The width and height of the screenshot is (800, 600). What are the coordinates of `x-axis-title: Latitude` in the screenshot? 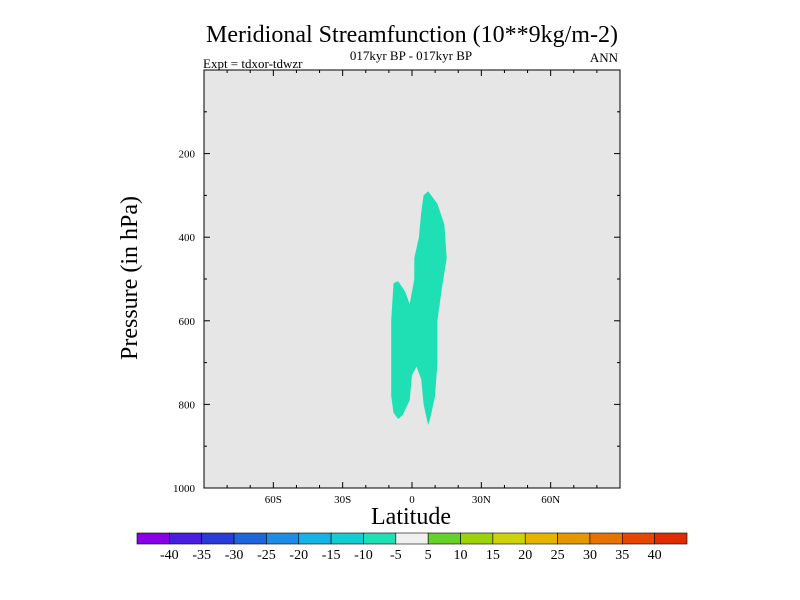 It's located at (411, 517).